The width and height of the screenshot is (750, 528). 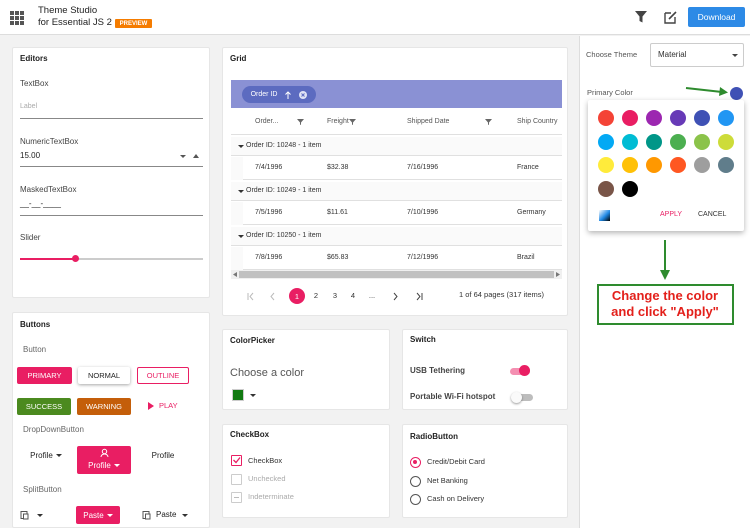 What do you see at coordinates (111, 259) in the screenshot?
I see `slider-track` at bounding box center [111, 259].